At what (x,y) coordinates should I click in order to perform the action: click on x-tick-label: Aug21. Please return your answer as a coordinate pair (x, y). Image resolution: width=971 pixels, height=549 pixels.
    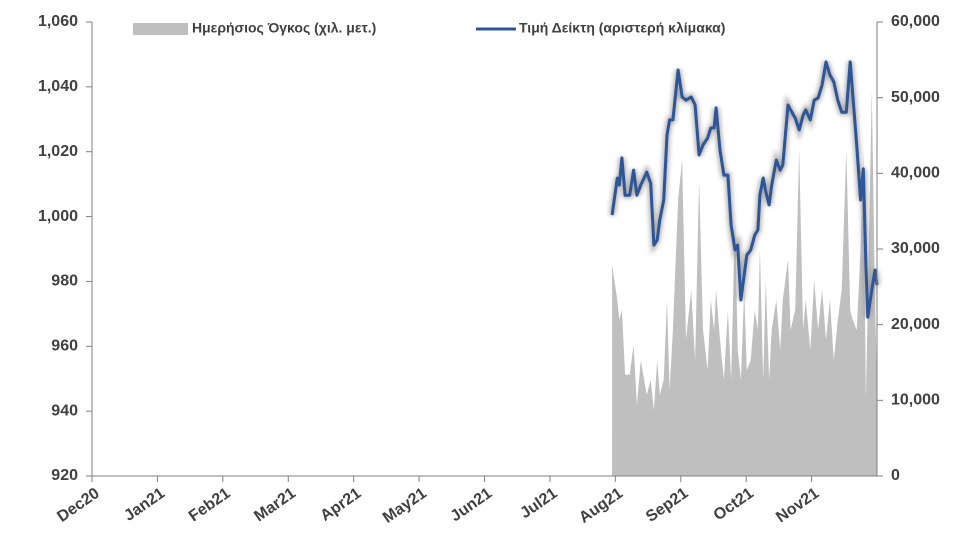
    Looking at the image, I should click on (601, 506).